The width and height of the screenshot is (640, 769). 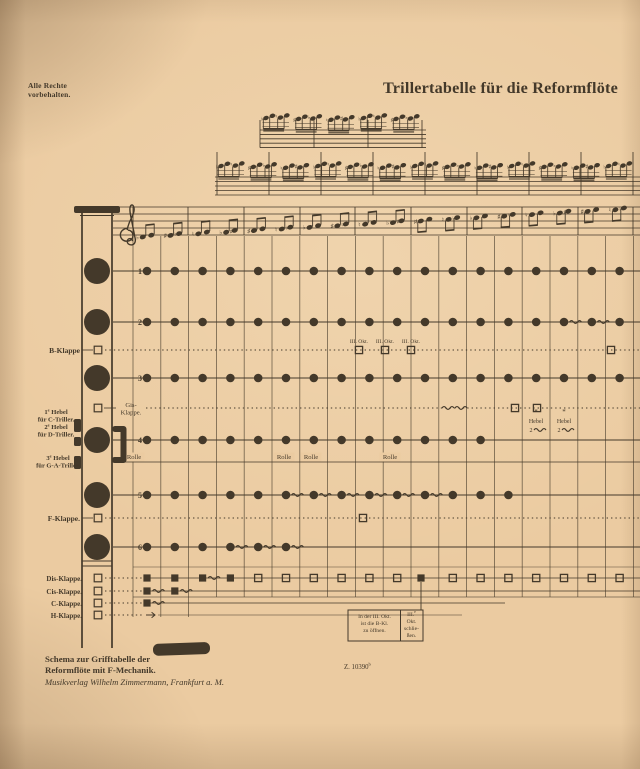 What do you see at coordinates (66, 604) in the screenshot?
I see `label-c-klappe: C-Klappe.` at bounding box center [66, 604].